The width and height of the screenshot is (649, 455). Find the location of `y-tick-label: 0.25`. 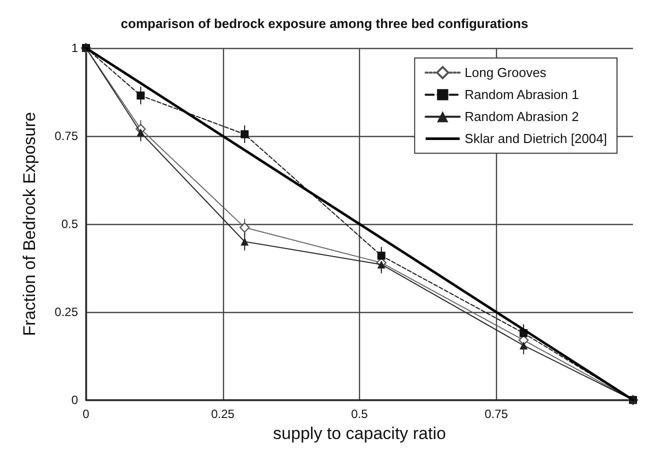

y-tick-label: 0.25 is located at coordinates (66, 312).